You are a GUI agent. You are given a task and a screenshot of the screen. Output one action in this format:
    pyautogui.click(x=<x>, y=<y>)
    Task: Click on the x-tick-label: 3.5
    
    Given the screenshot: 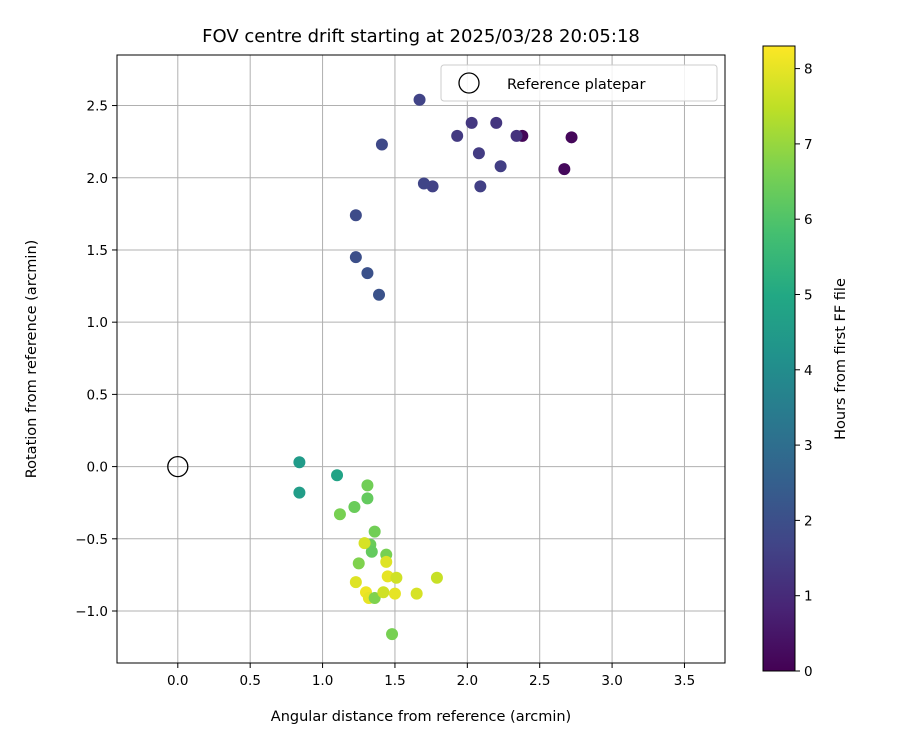 What is the action you would take?
    pyautogui.click(x=684, y=681)
    